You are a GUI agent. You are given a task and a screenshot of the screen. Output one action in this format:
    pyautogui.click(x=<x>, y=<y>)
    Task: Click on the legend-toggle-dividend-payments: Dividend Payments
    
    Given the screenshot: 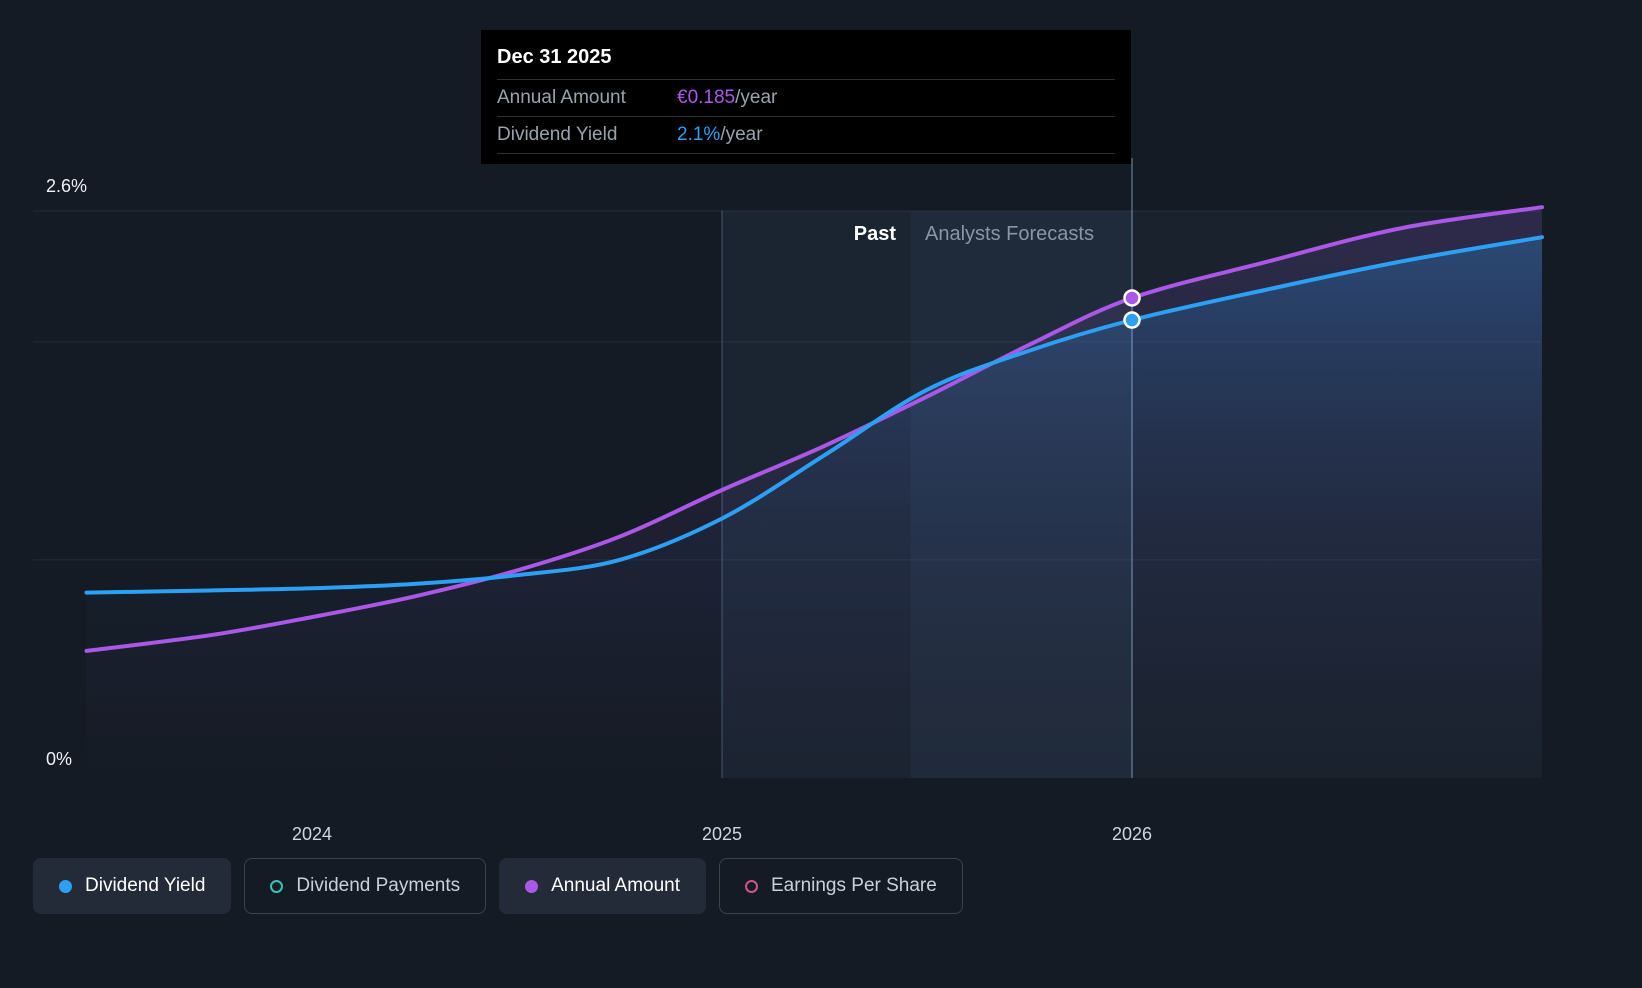 What is the action you would take?
    pyautogui.click(x=365, y=886)
    